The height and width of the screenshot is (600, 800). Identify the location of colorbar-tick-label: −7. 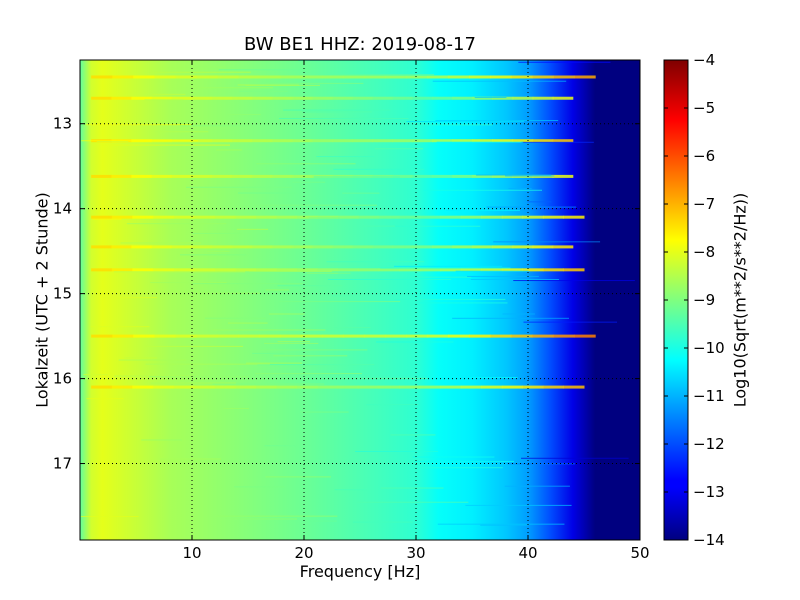
(704, 204).